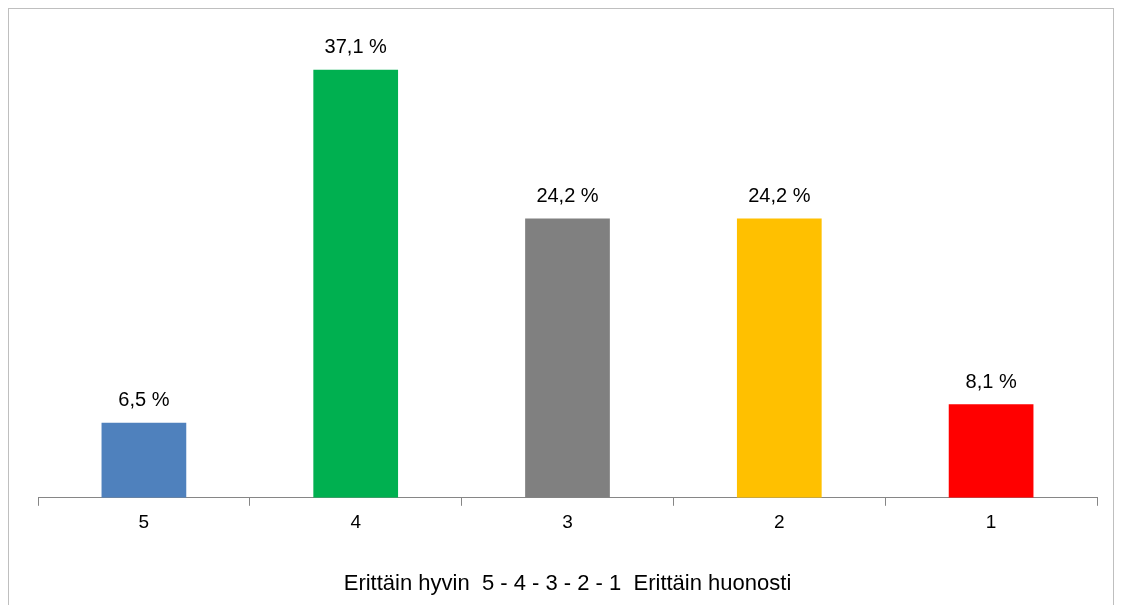 This screenshot has height=605, width=1122. I want to click on x-tick-label: 4, so click(356, 522).